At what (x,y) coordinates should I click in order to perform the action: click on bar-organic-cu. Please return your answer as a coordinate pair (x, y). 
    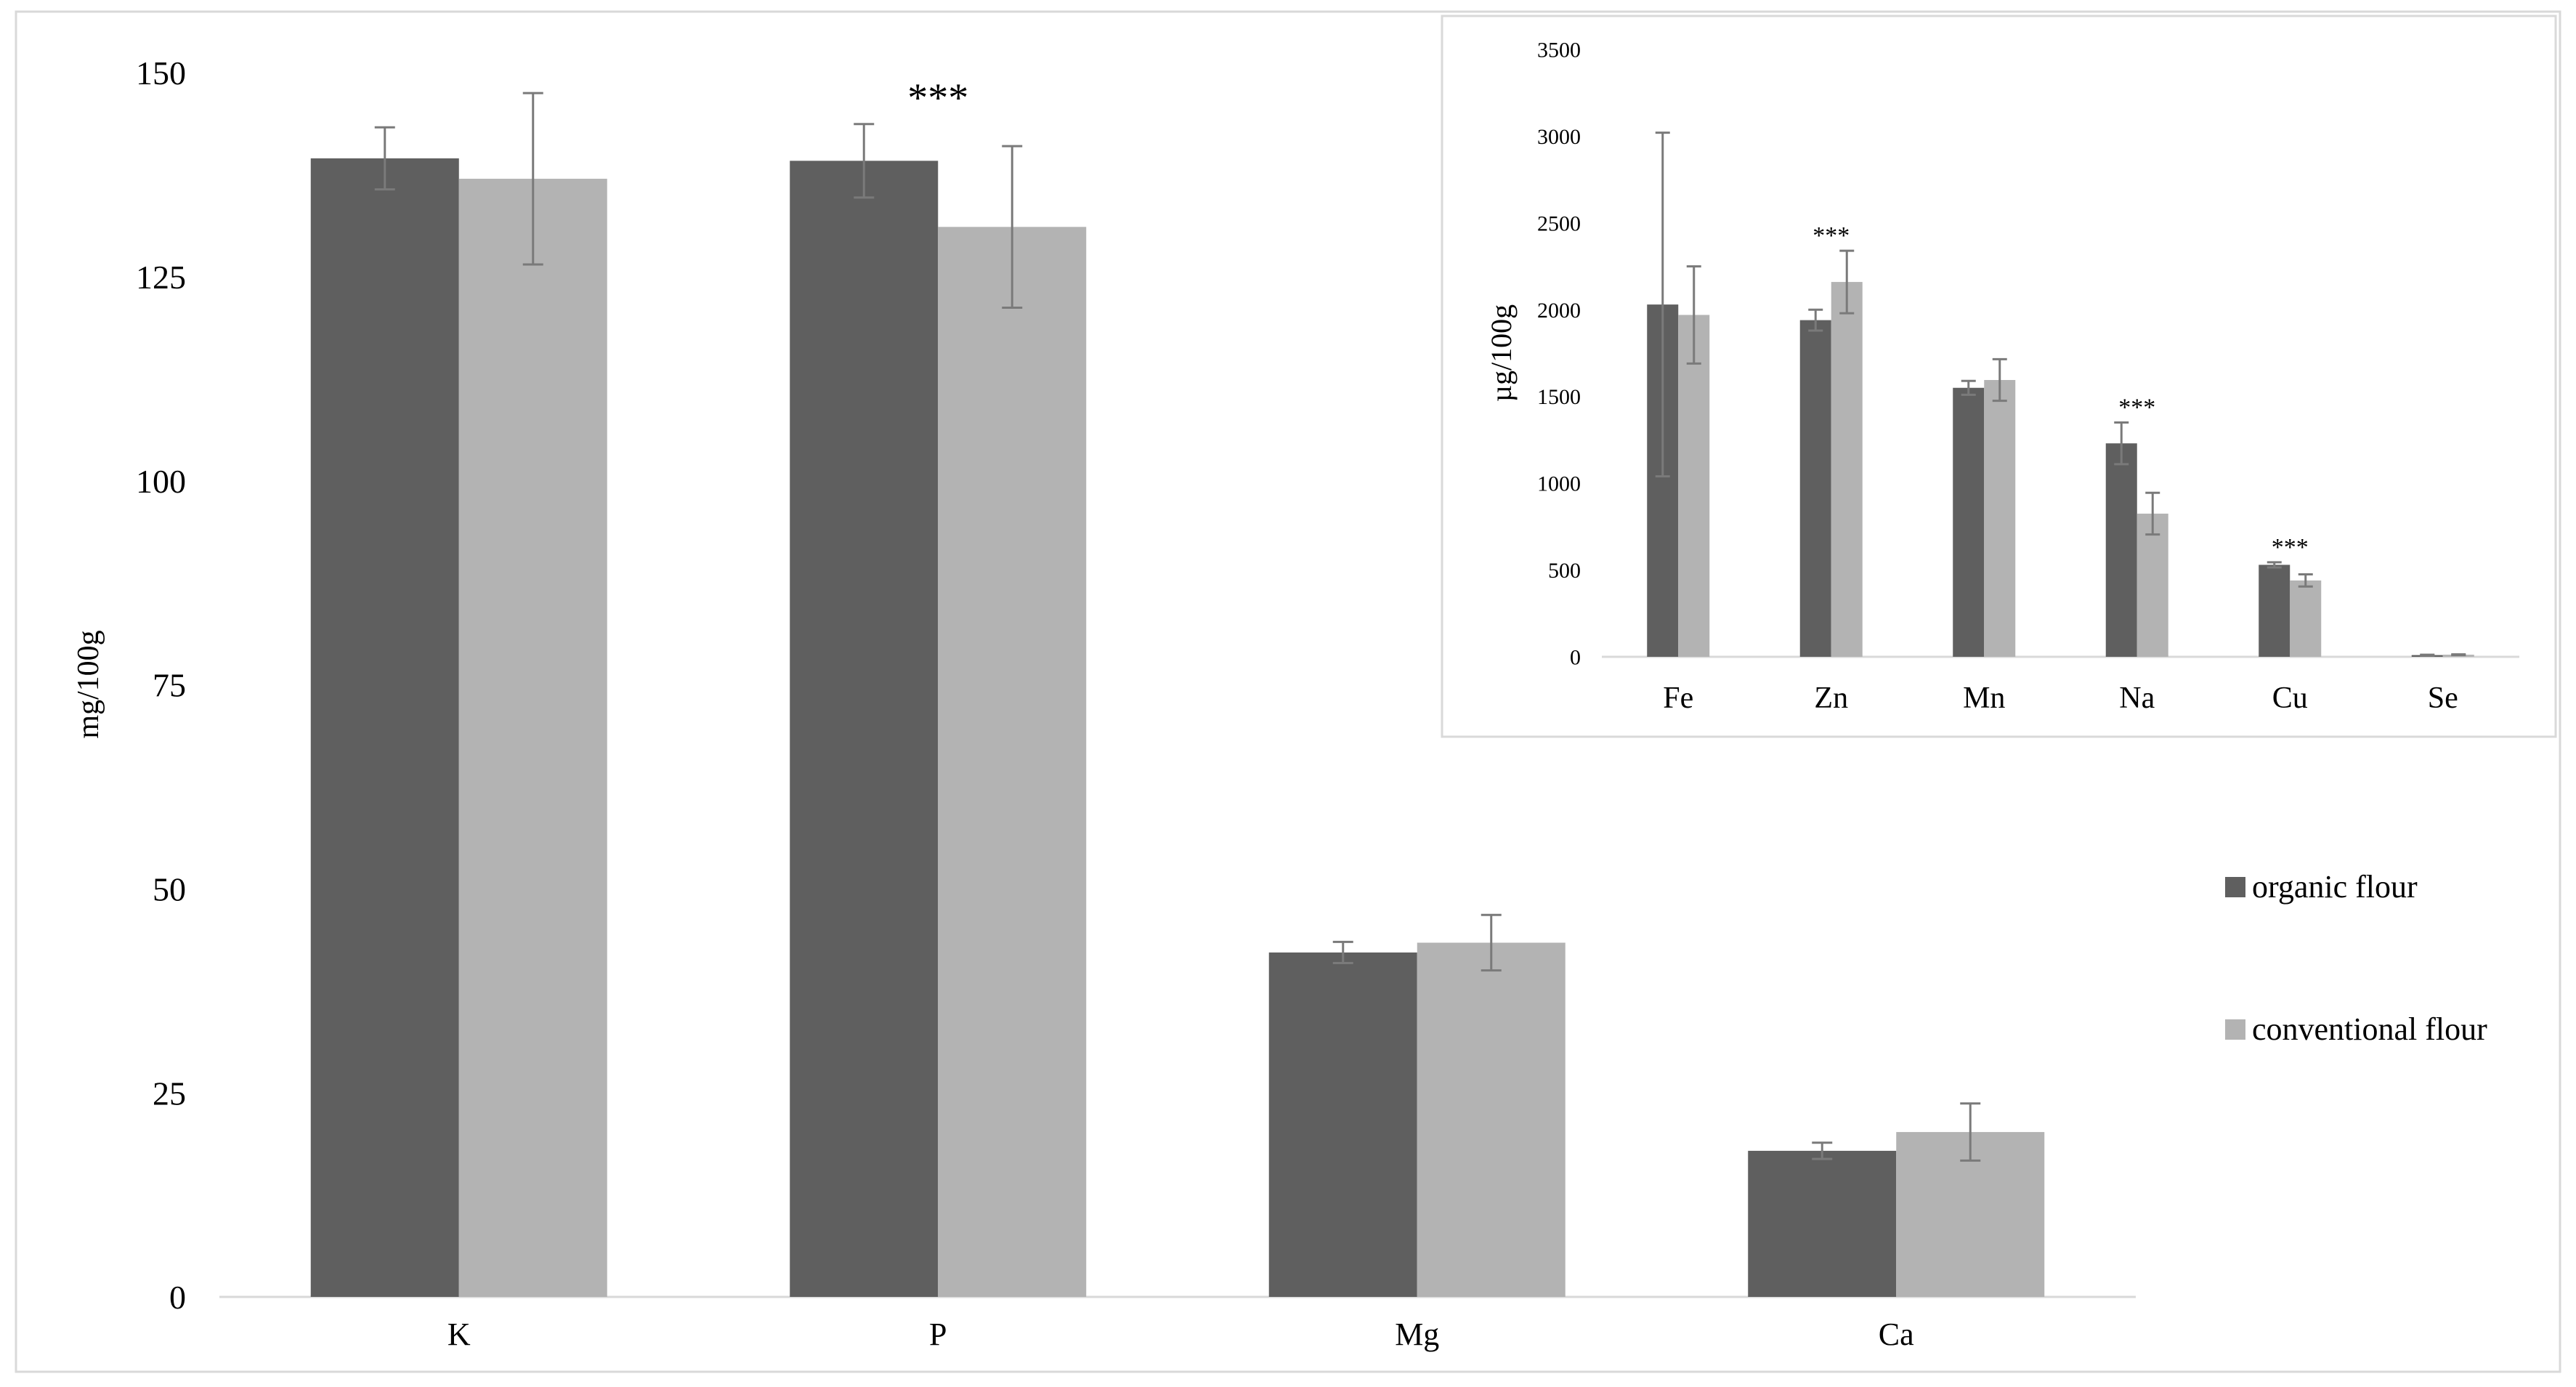
    Looking at the image, I should click on (2275, 611).